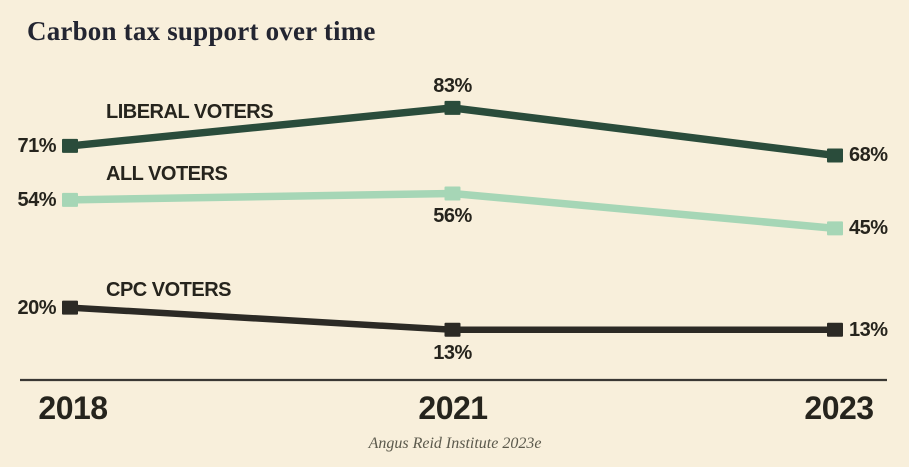 This screenshot has width=909, height=467. What do you see at coordinates (201, 31) in the screenshot?
I see `chart-title: Carbon tax support over time` at bounding box center [201, 31].